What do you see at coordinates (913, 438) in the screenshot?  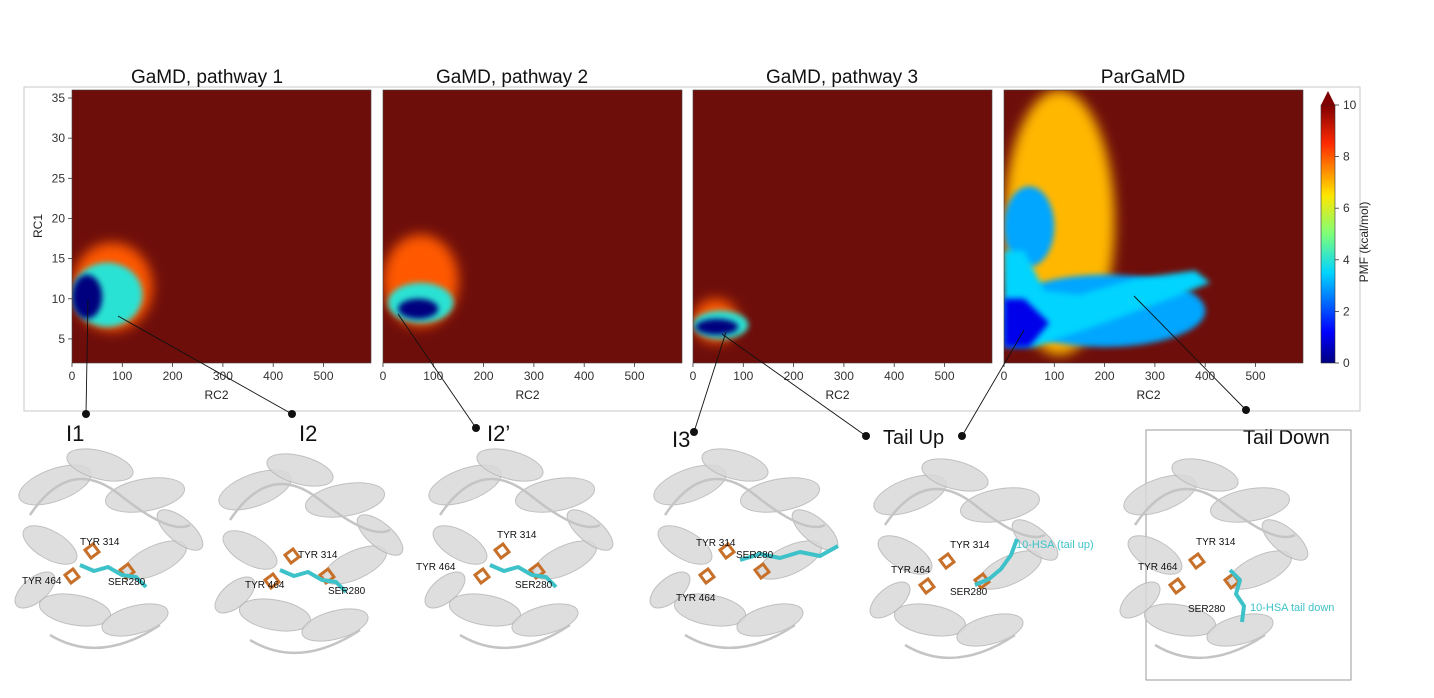 I see `structure-label-tail-up: Tail Up` at bounding box center [913, 438].